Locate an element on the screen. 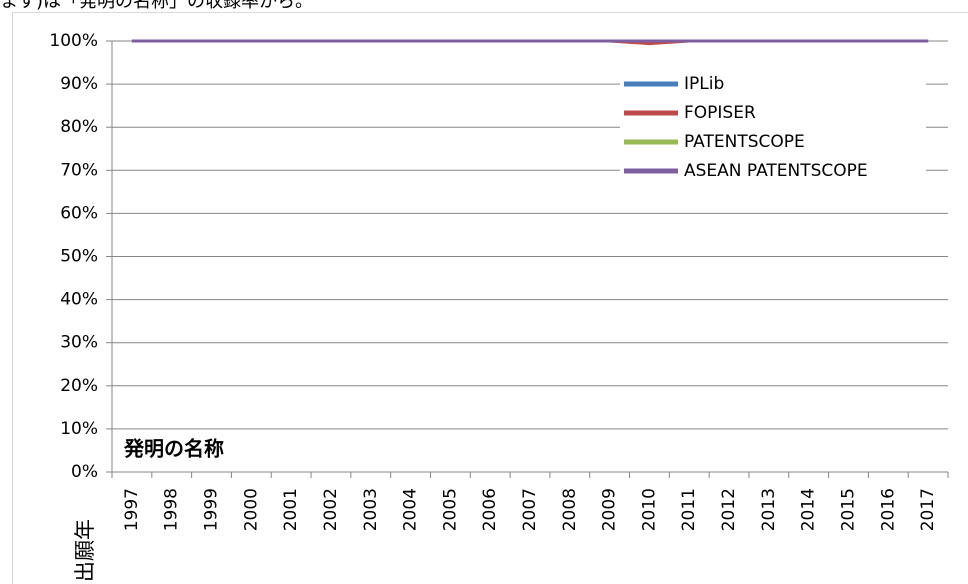 The height and width of the screenshot is (584, 968). legend-label: IPLib is located at coordinates (704, 84).